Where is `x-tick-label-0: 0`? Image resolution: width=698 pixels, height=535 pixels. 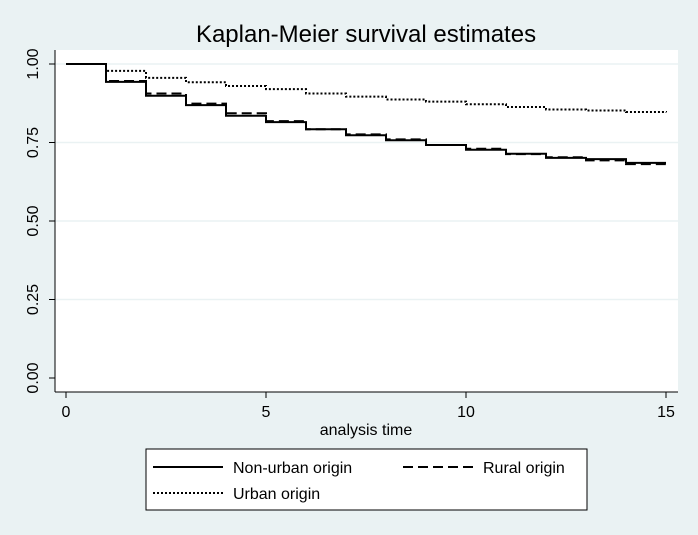 x-tick-label-0: 0 is located at coordinates (66, 412).